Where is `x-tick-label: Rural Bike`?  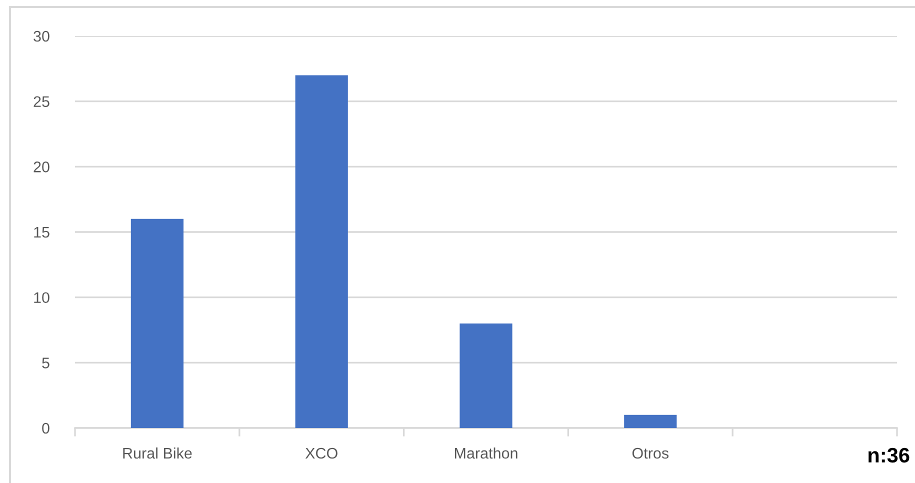
x-tick-label: Rural Bike is located at coordinates (157, 453).